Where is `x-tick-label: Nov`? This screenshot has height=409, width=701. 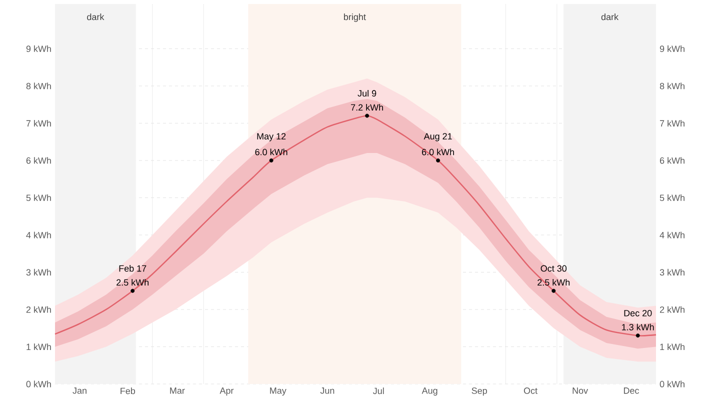 x-tick-label: Nov is located at coordinates (580, 391).